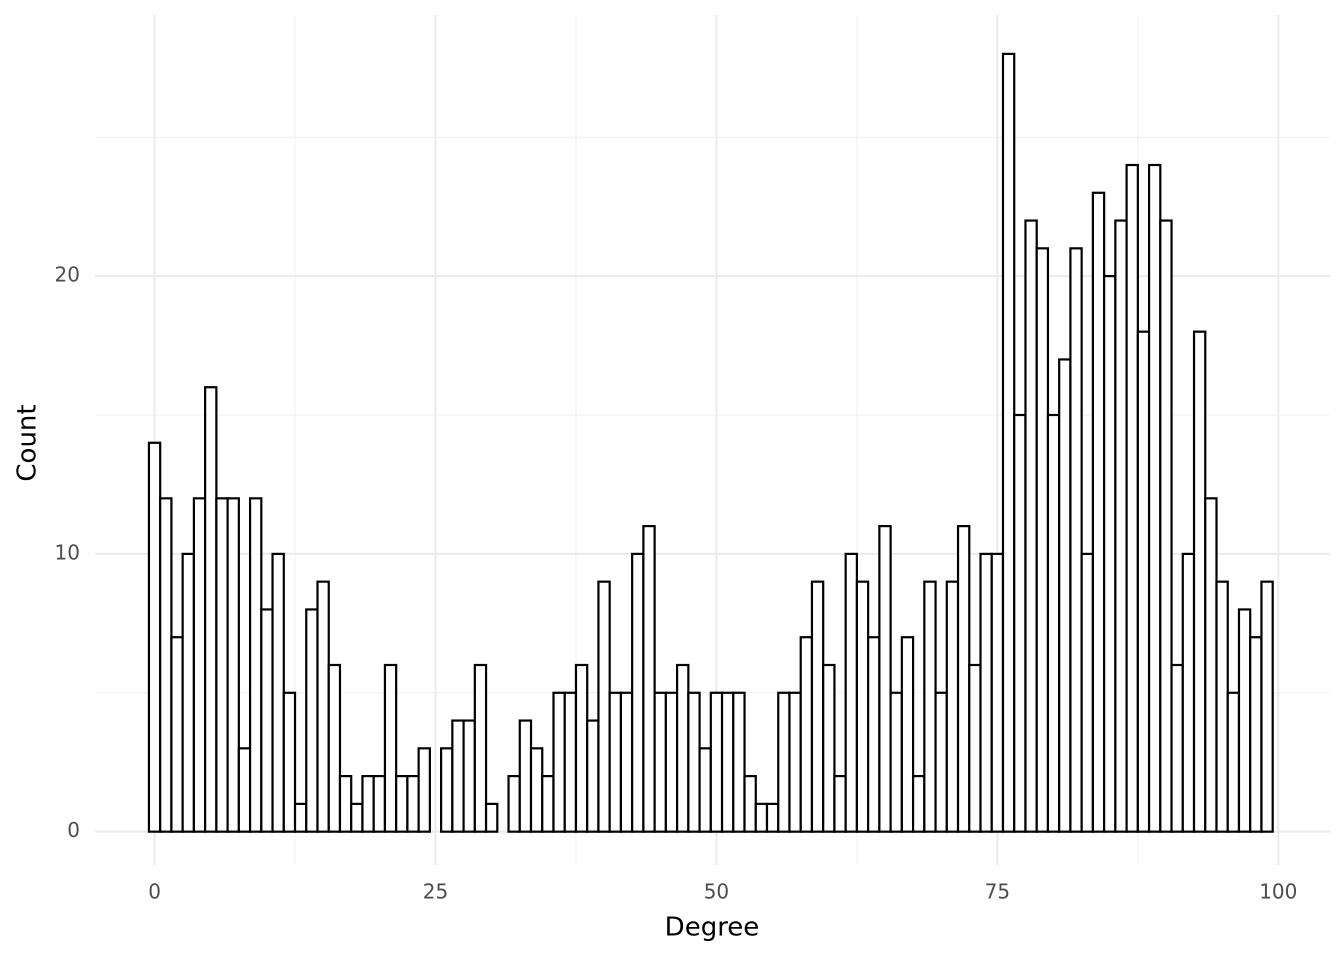 The width and height of the screenshot is (1344, 964). What do you see at coordinates (154, 892) in the screenshot?
I see `x-tick-label: 0` at bounding box center [154, 892].